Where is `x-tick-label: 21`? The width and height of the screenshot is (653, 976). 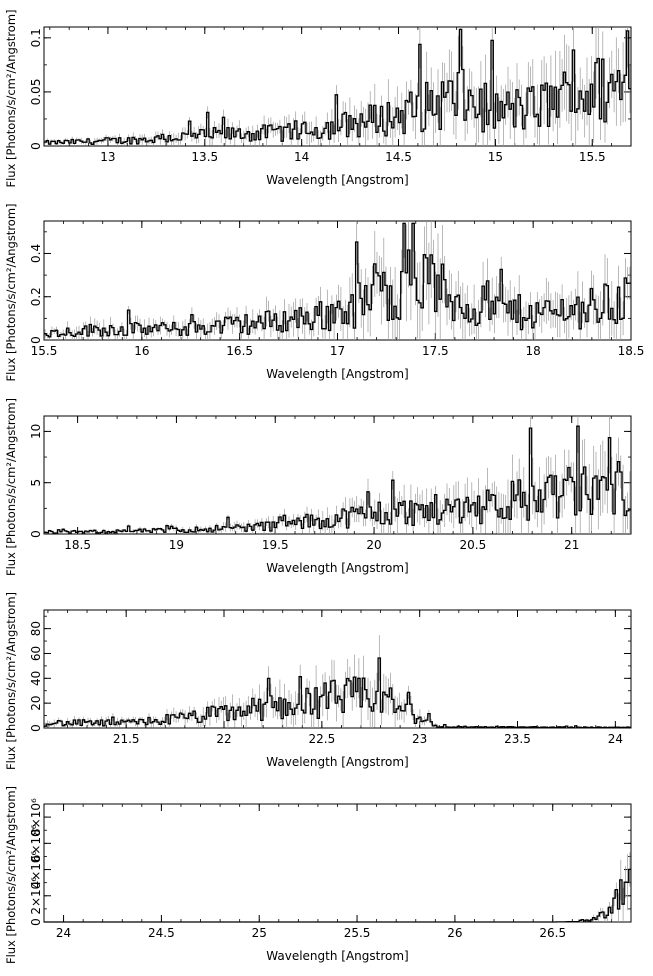 x-tick-label: 21 is located at coordinates (571, 545).